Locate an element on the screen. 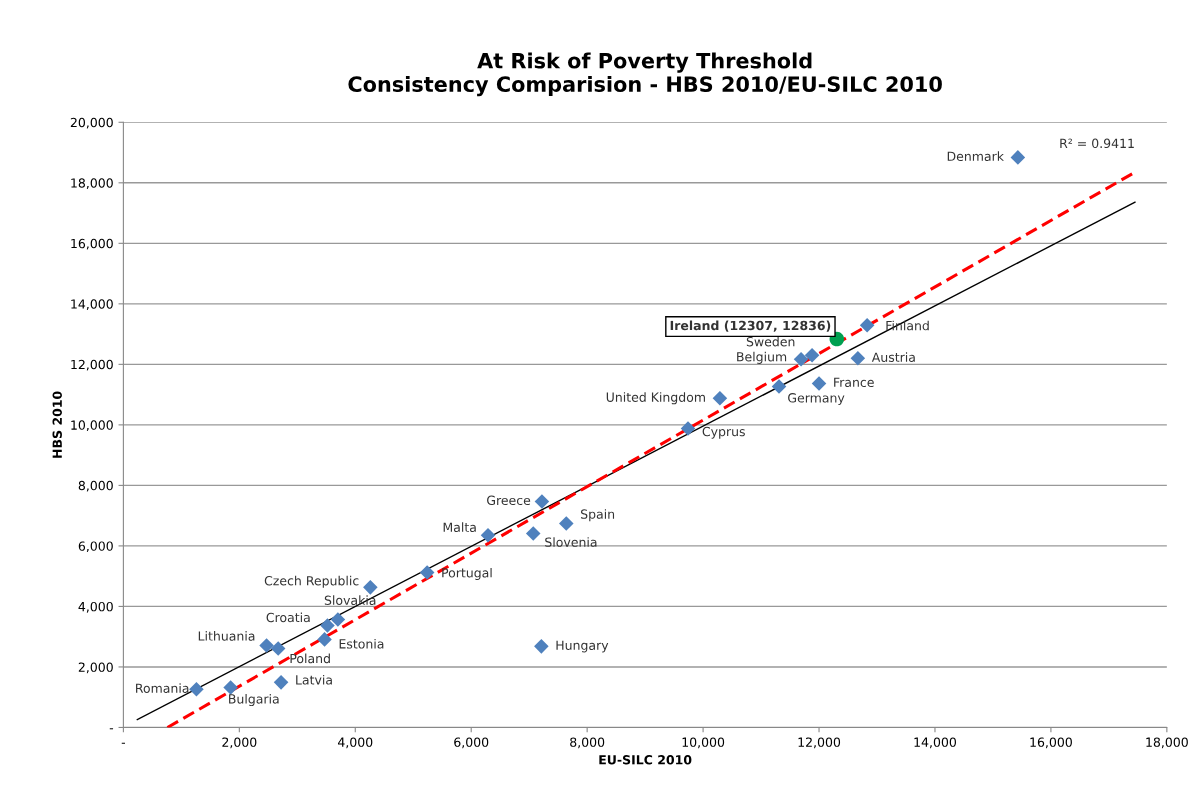 This screenshot has width=1198, height=789. x-tick-label: - is located at coordinates (123, 743).